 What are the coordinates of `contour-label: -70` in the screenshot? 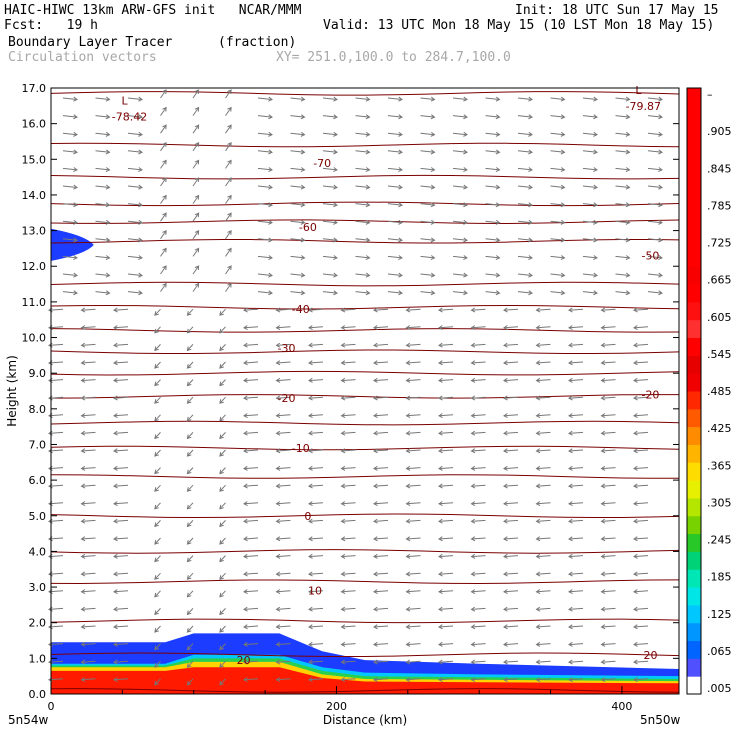 It's located at (322, 163).